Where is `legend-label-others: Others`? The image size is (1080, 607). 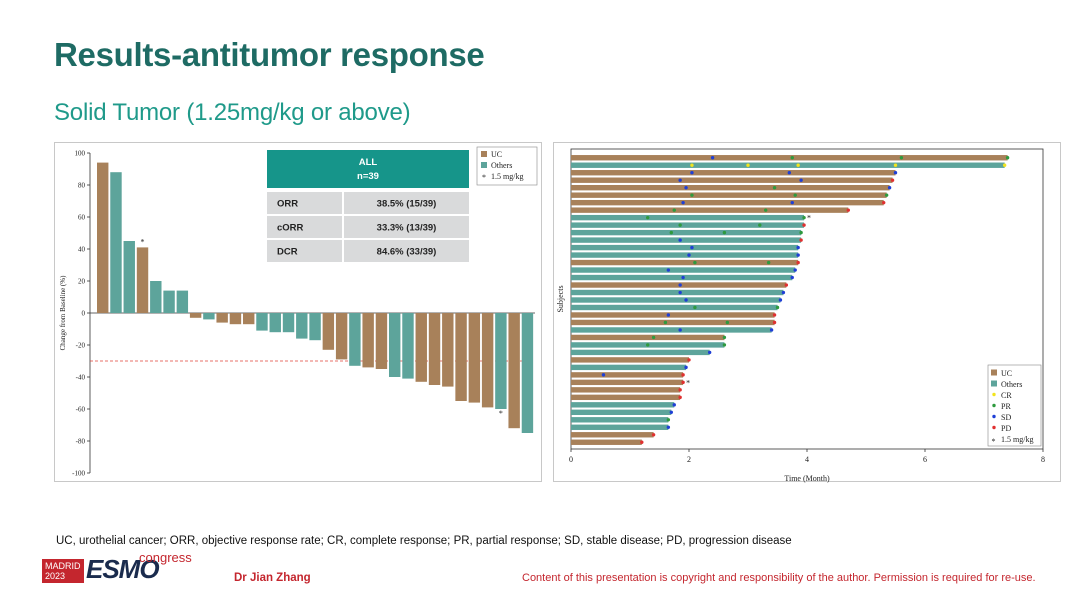
legend-label-others: Others is located at coordinates (501, 165).